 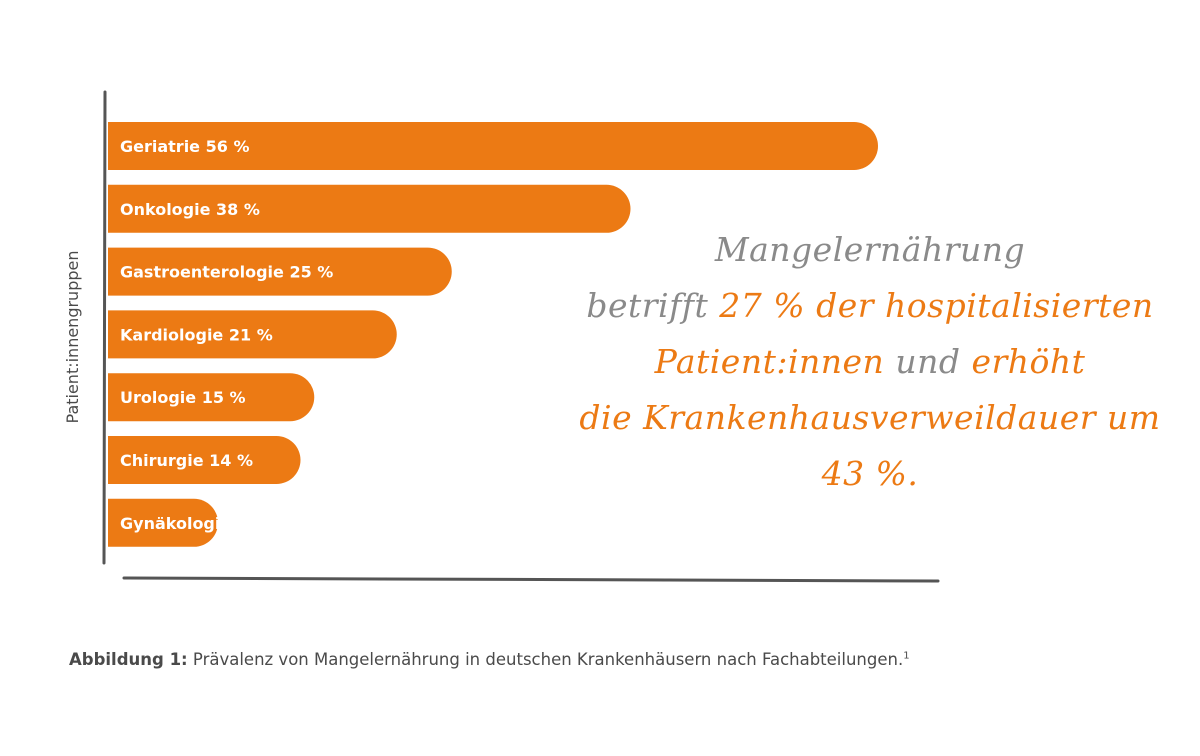 What do you see at coordinates (183, 397) in the screenshot?
I see `bar-label-urologie: Urologie 15 %` at bounding box center [183, 397].